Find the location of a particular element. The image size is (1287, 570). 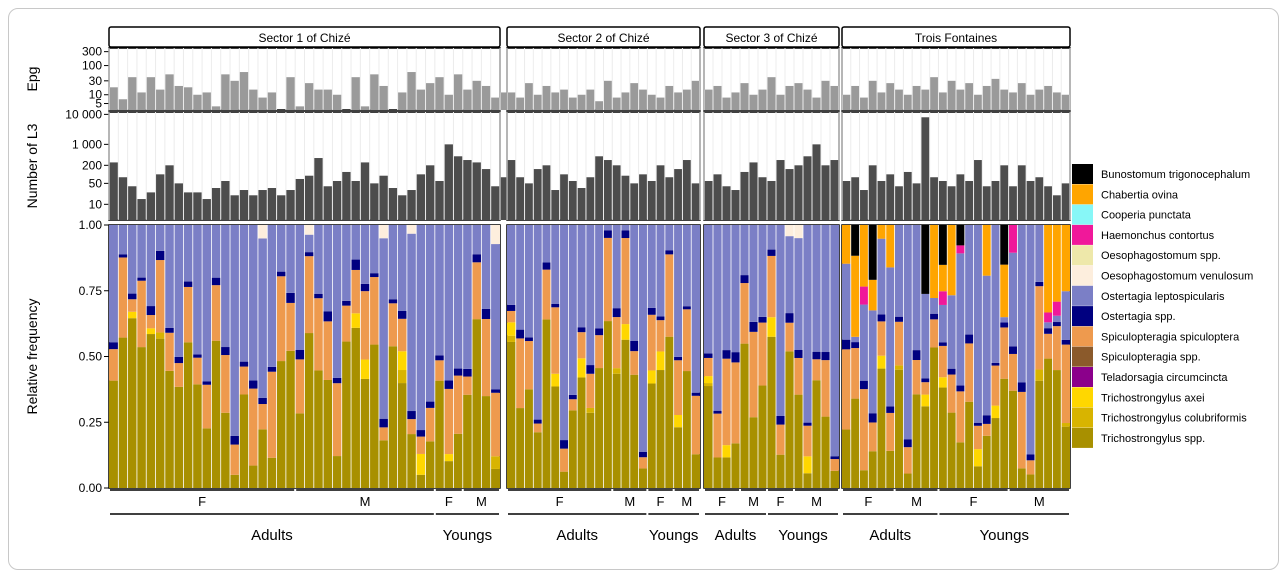

panel-1-tick-label: 300 is located at coordinates (92, 52).